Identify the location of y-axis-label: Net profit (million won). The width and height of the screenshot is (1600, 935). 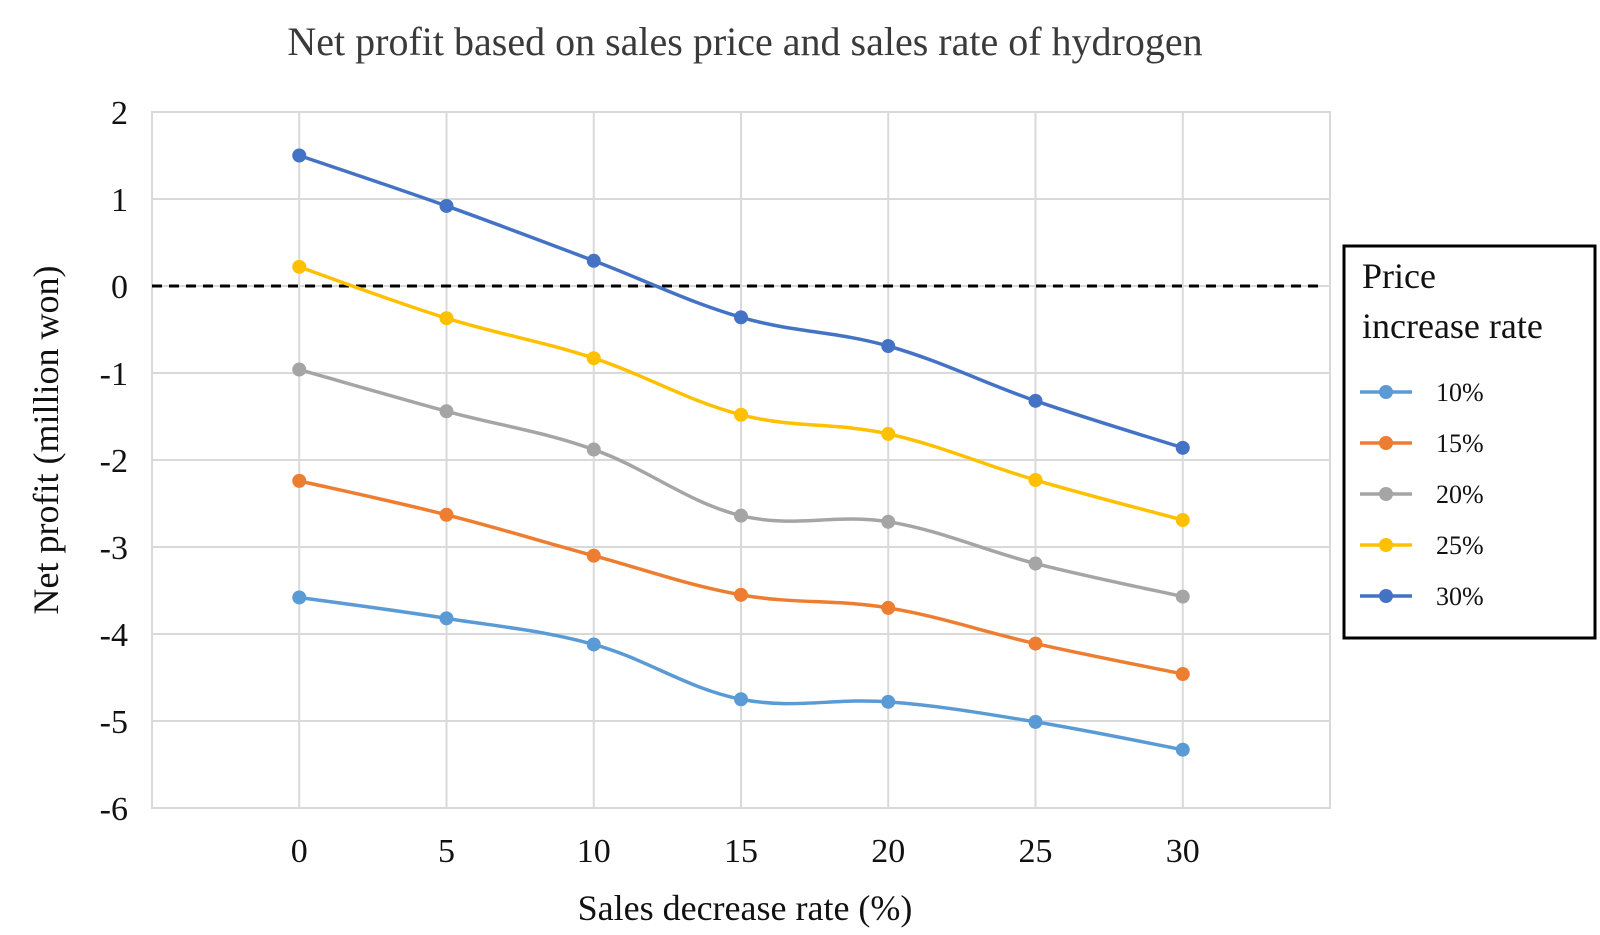
(46, 440).